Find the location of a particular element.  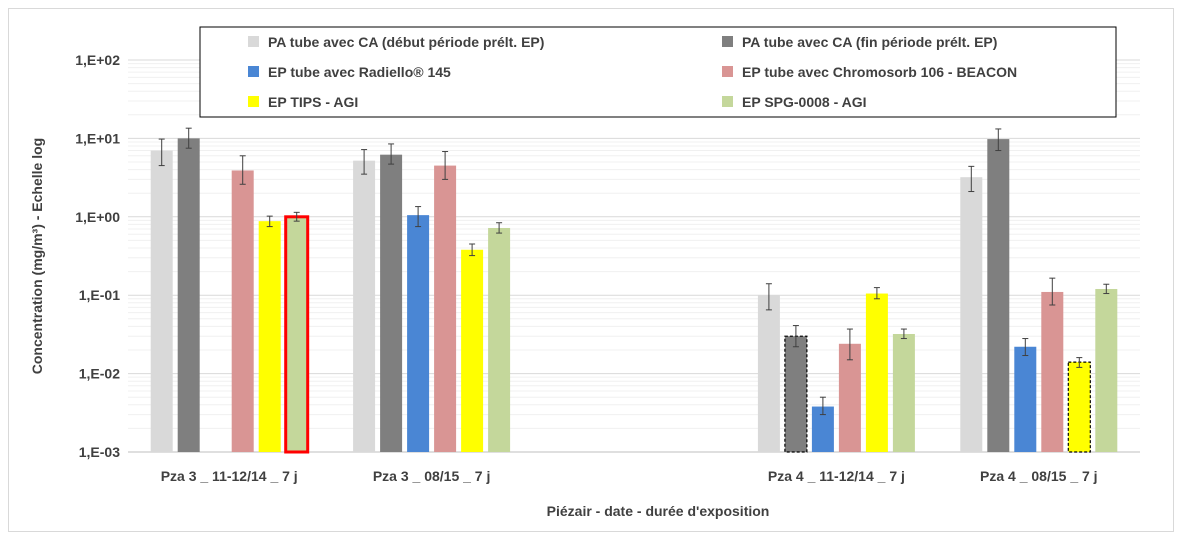

y-axis-title: Concentration (mg/m³) - Echelle log is located at coordinates (37, 256).